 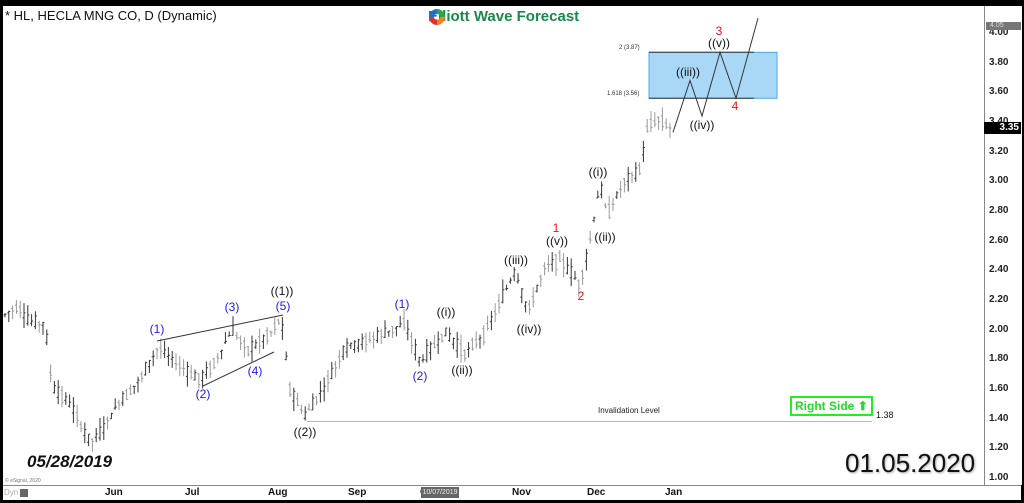 I want to click on arrow-up-icon: ⬆, so click(x=862, y=406).